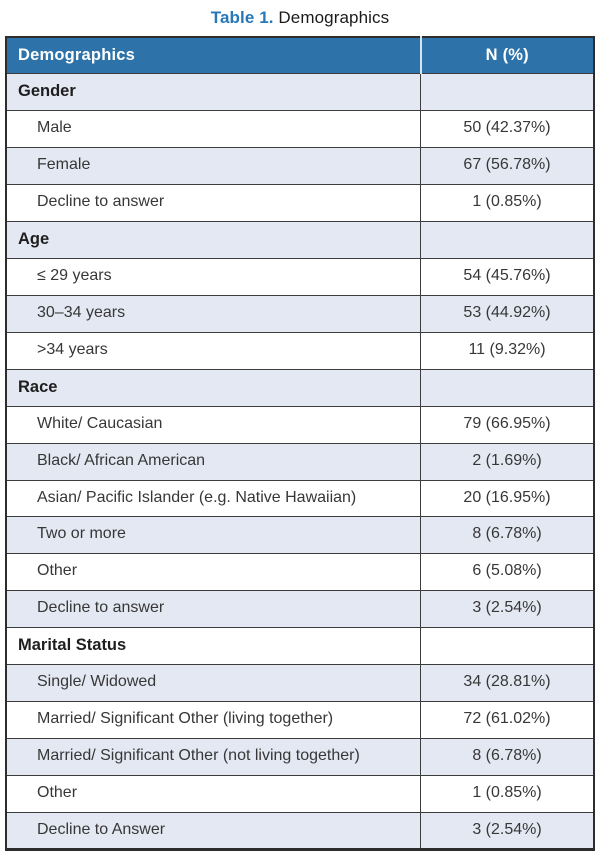  I want to click on row-value: 6 (5.08%), so click(507, 572).